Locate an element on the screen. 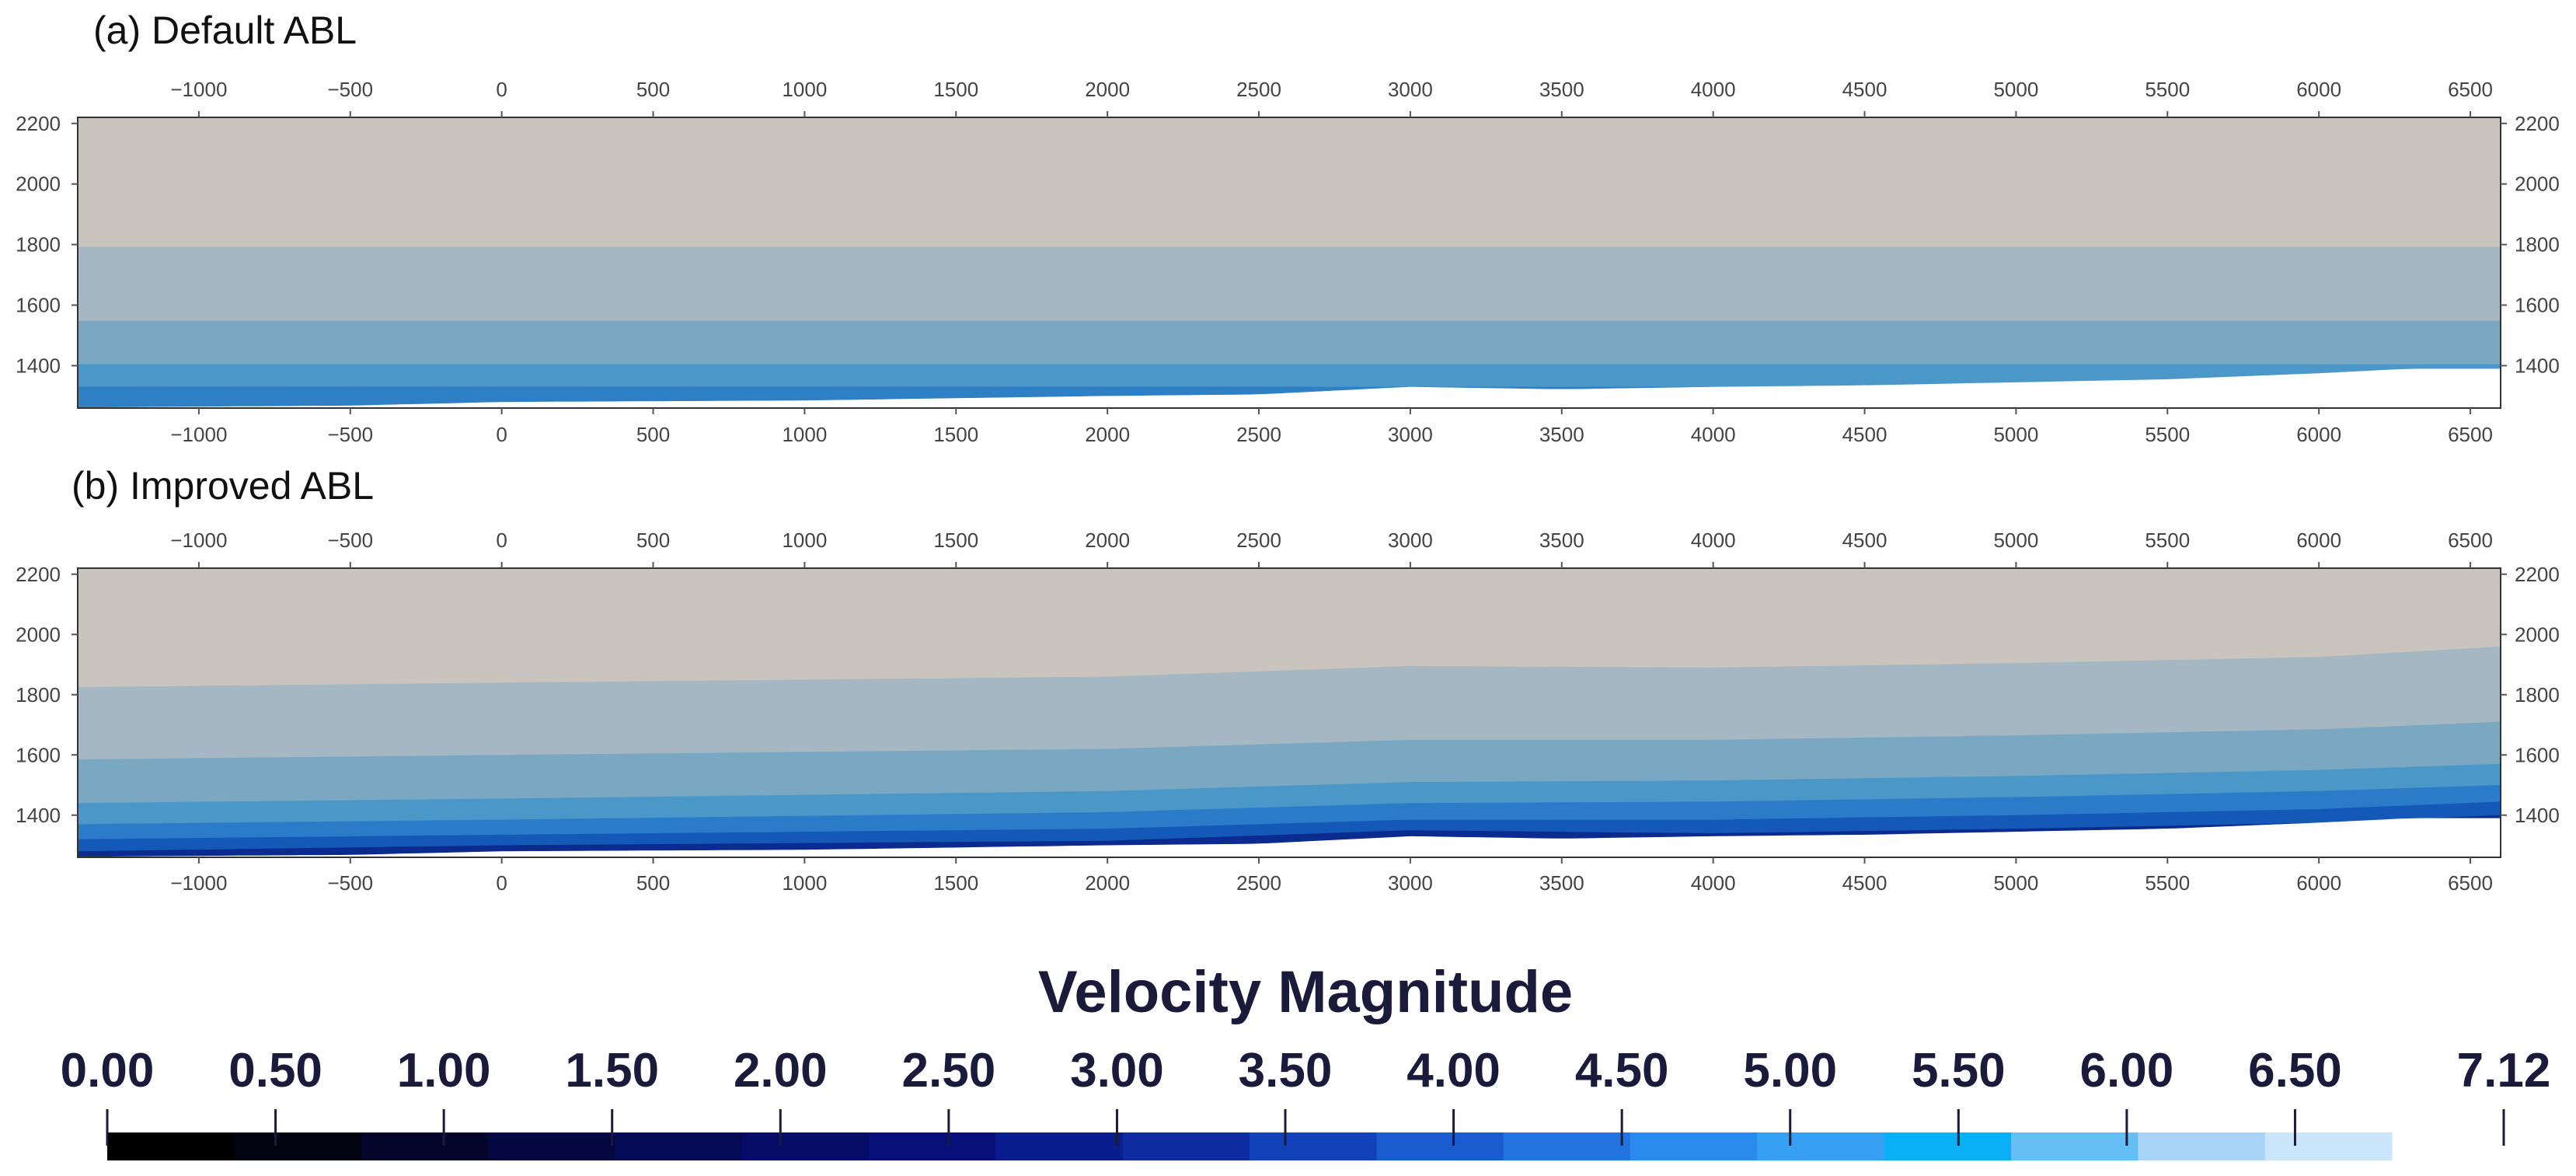  x-tick-label-top: 1000 is located at coordinates (804, 540).